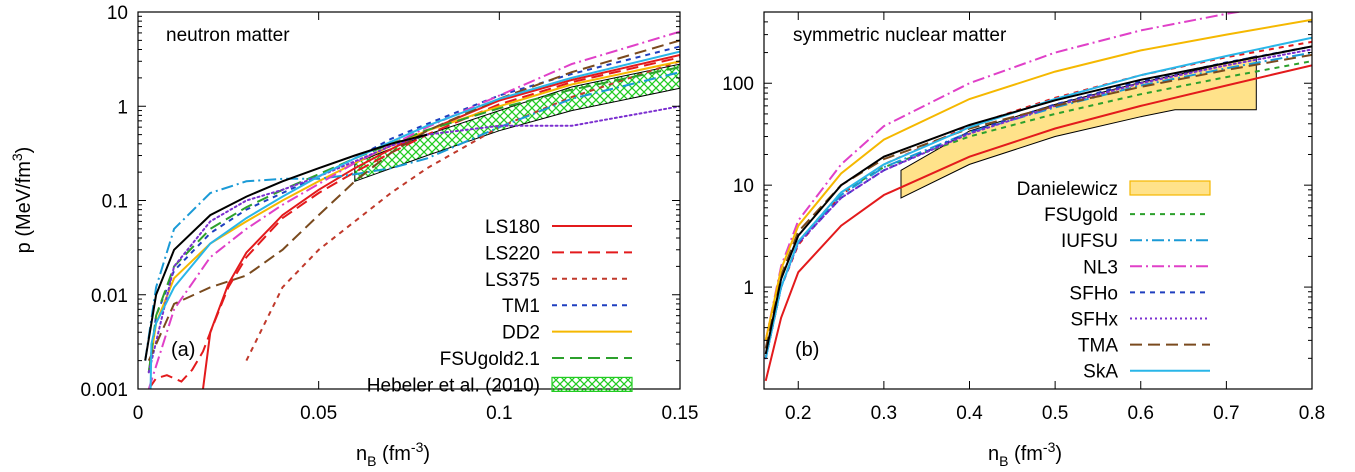 The image size is (1355, 472). What do you see at coordinates (900, 35) in the screenshot?
I see `panel-b-title: symmetric nuclear matter` at bounding box center [900, 35].